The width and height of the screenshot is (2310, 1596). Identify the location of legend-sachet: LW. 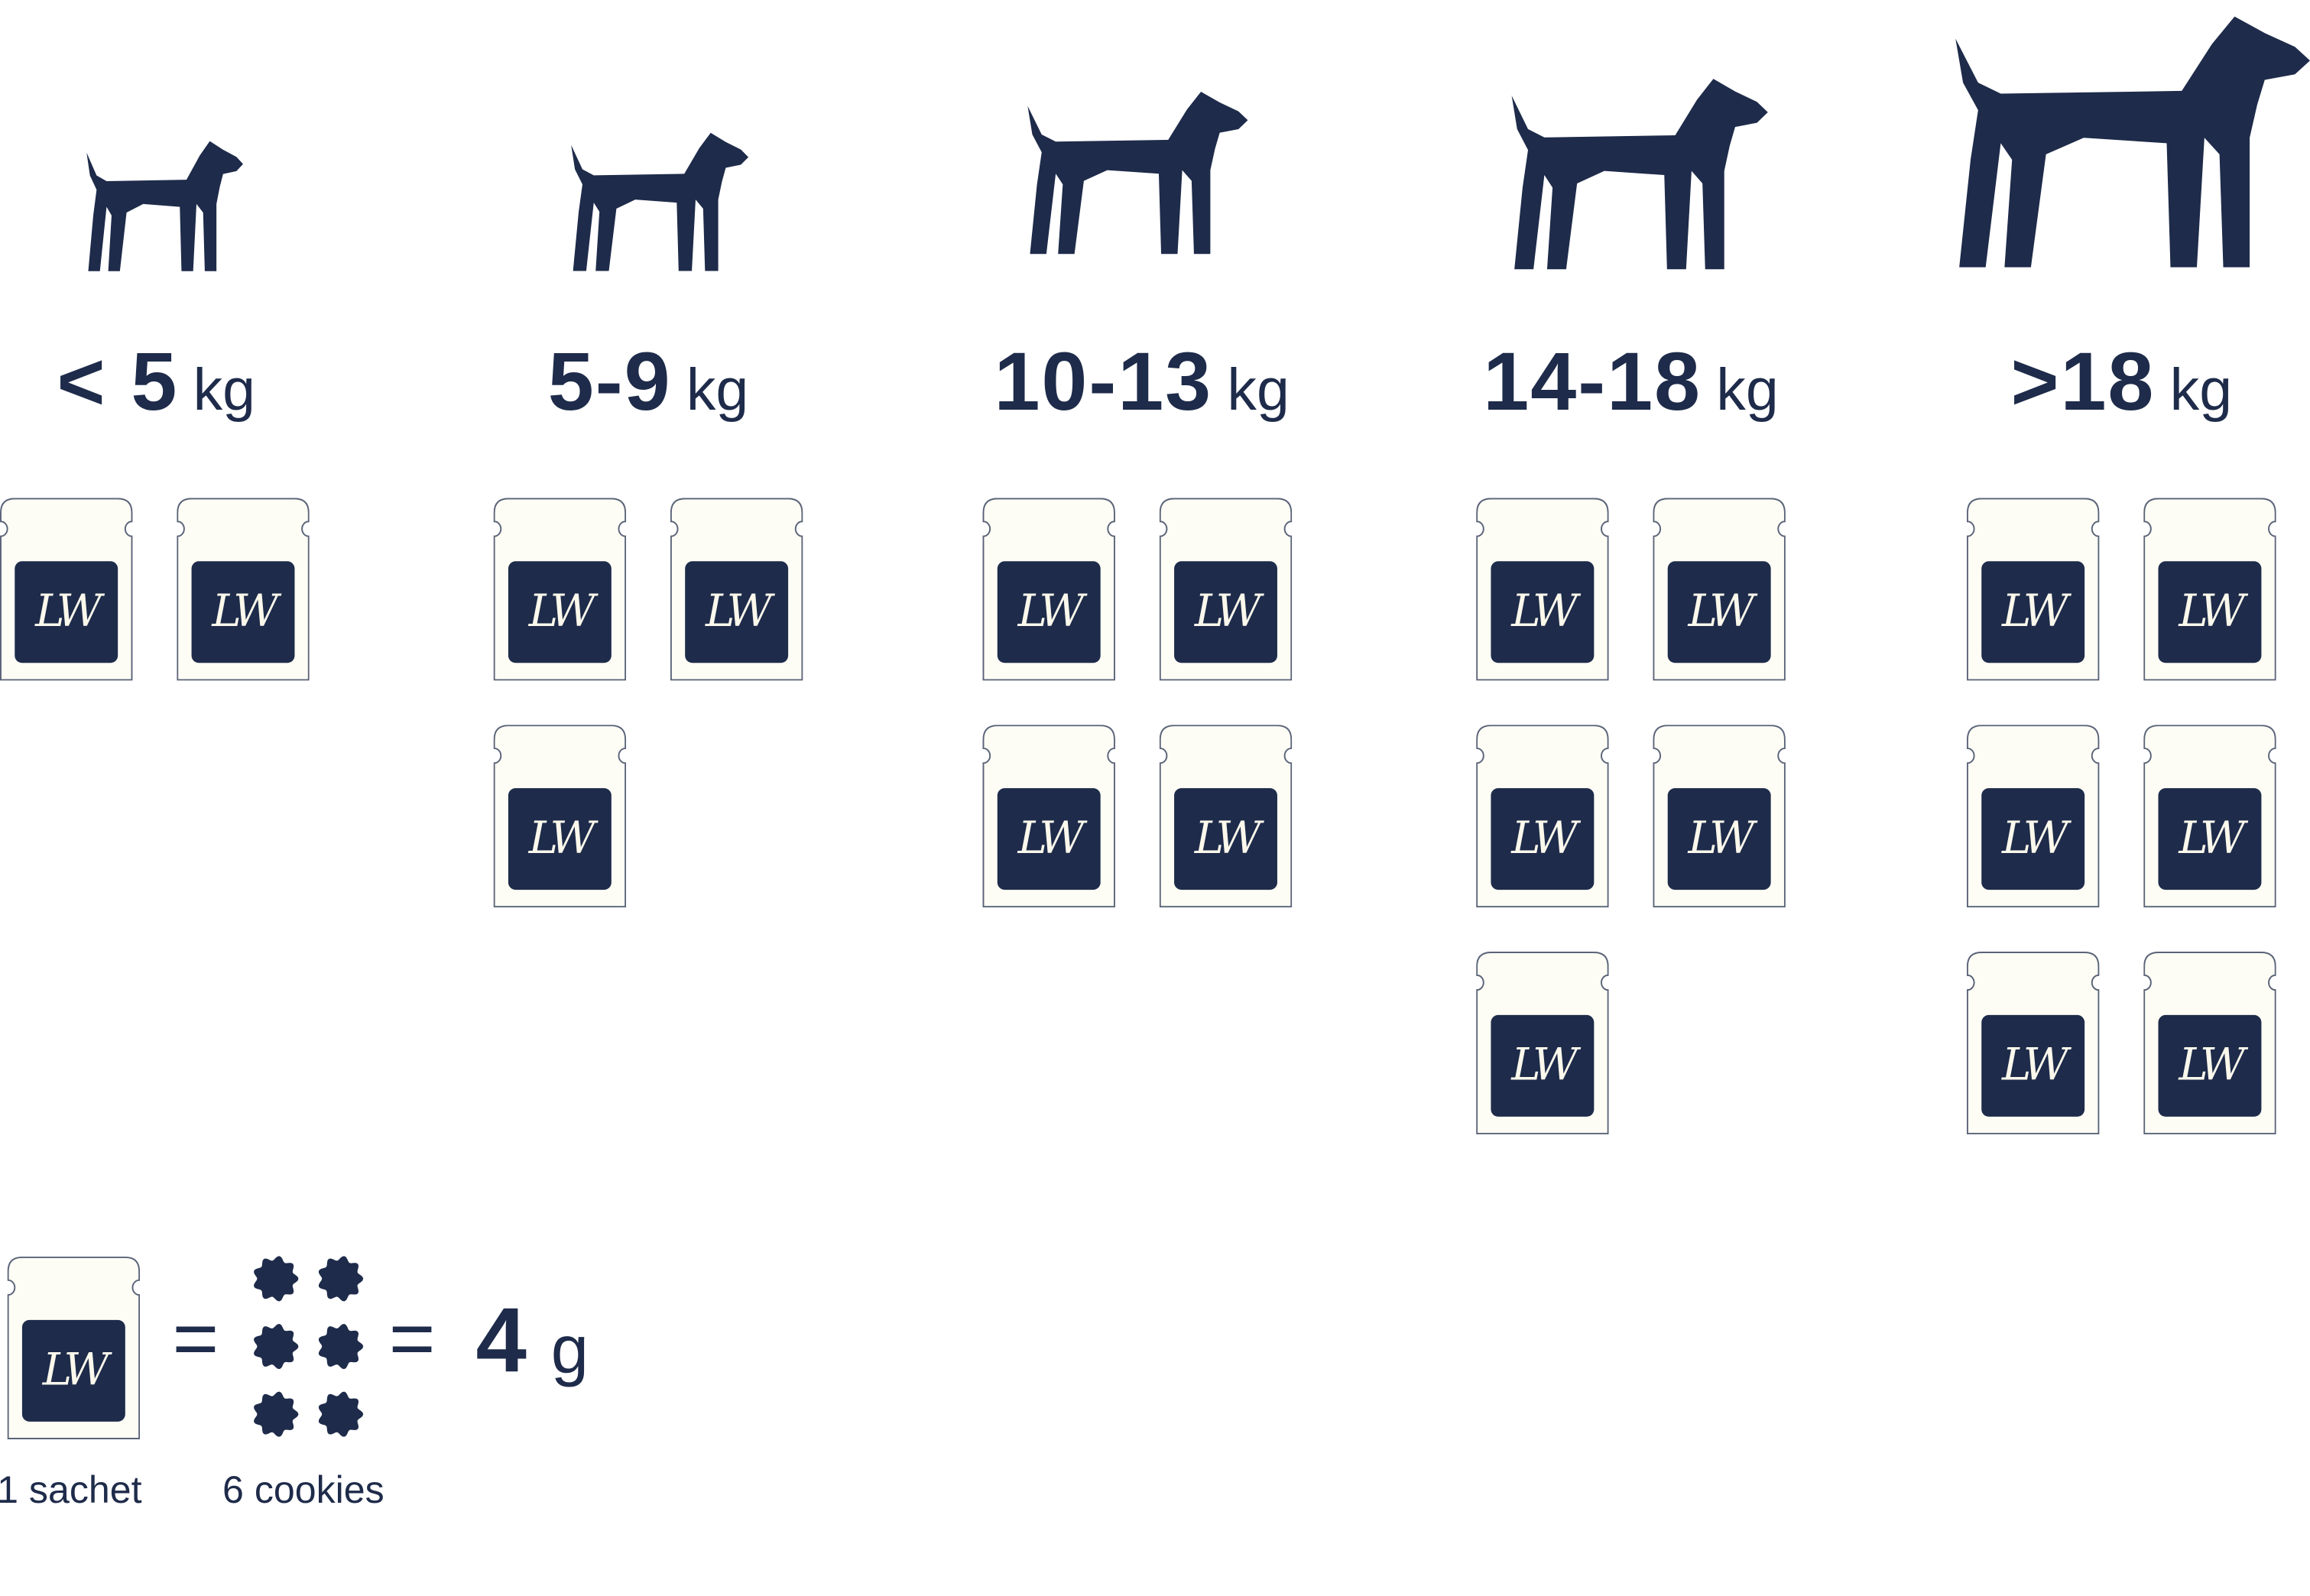
(74, 1347).